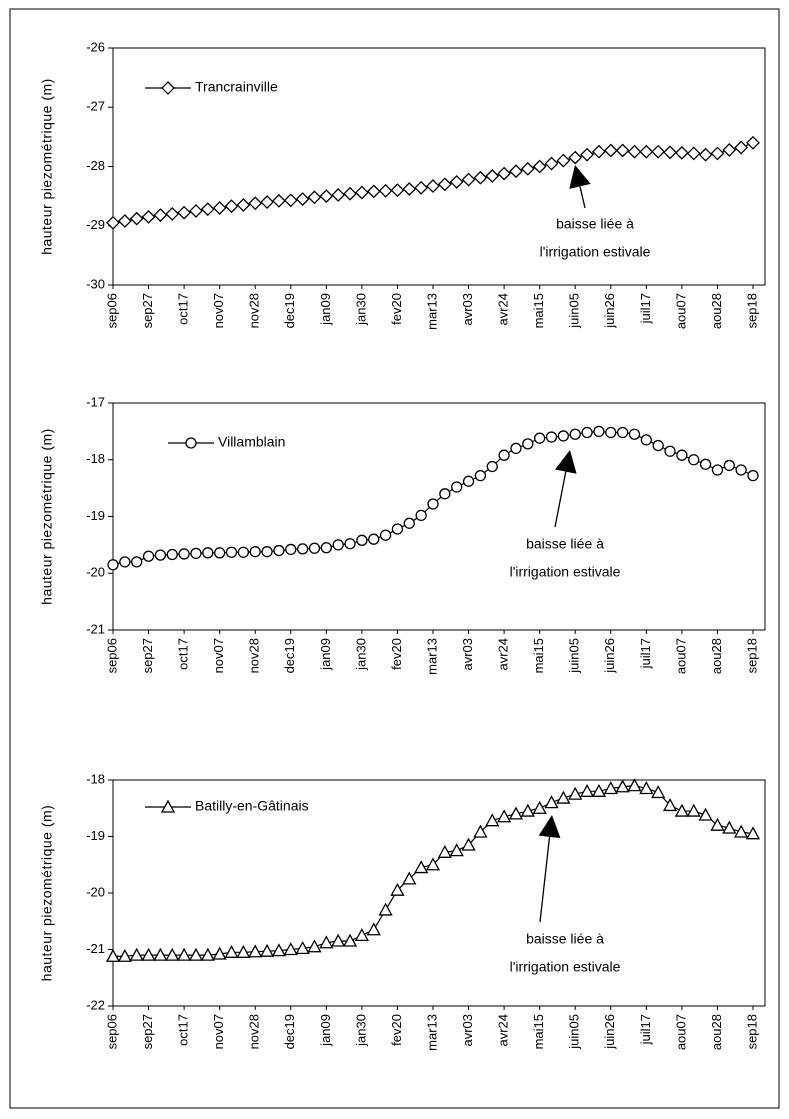  What do you see at coordinates (95, 224) in the screenshot?
I see `y-tick-label: -29` at bounding box center [95, 224].